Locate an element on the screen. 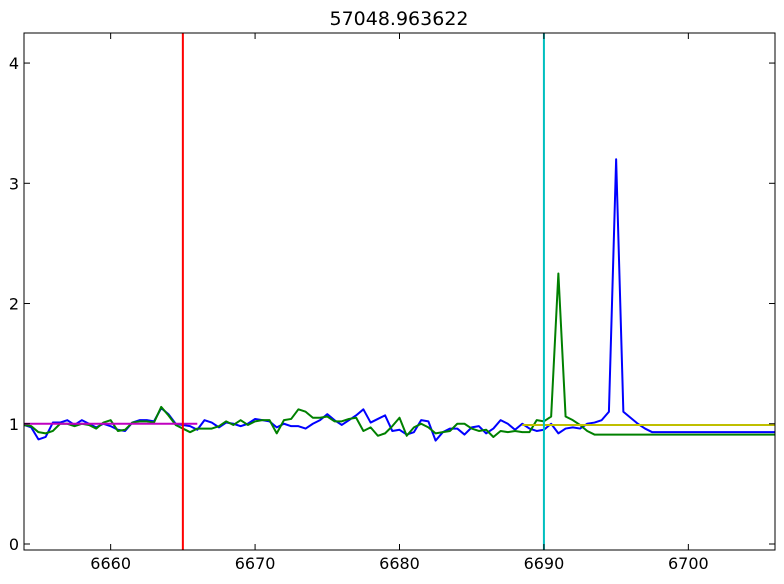 This screenshot has height=584, width=784. x-tick-label: 6660 is located at coordinates (110, 563).